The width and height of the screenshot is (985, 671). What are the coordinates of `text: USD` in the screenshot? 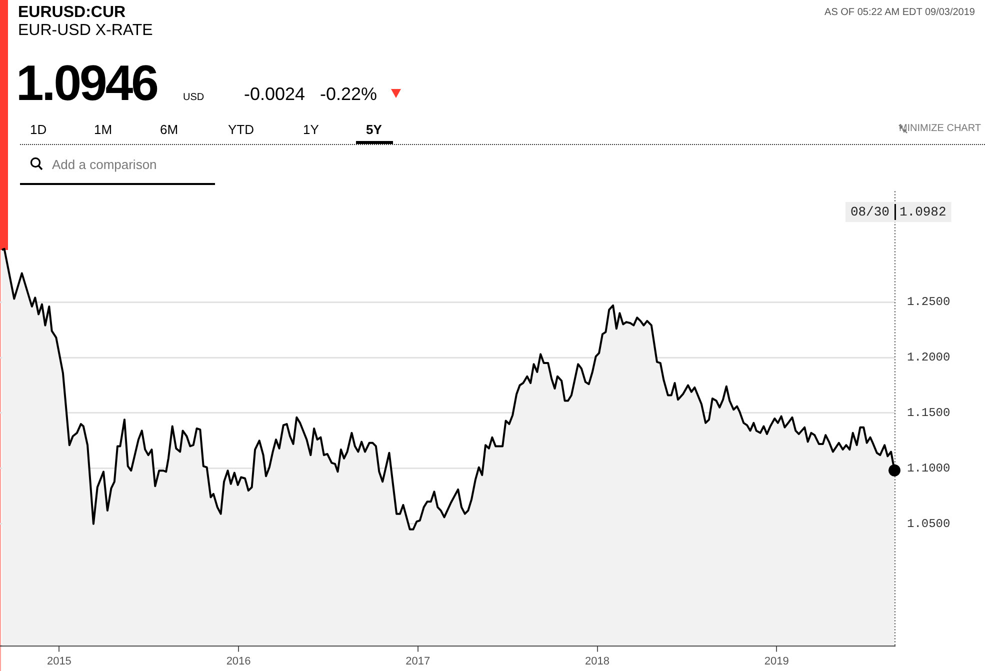 It's located at (193, 97).